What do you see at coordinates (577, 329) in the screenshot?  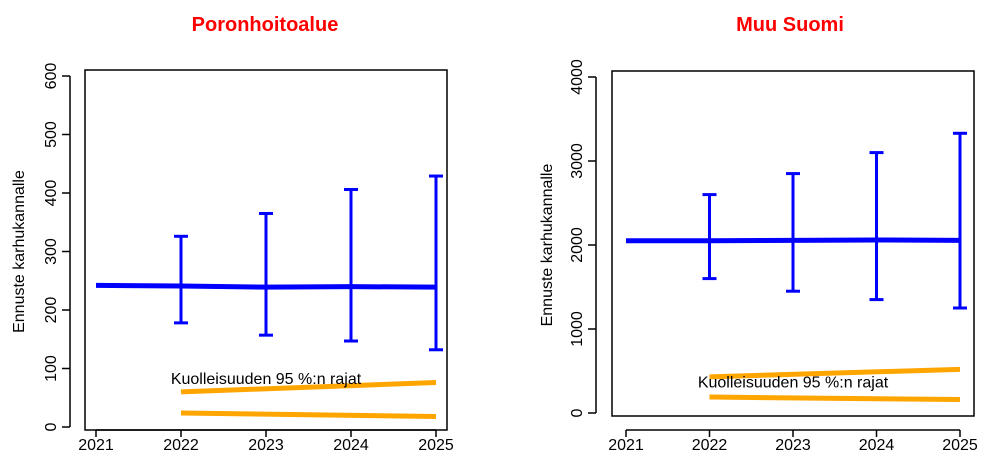 I see `y-tick-label: 1000` at bounding box center [577, 329].